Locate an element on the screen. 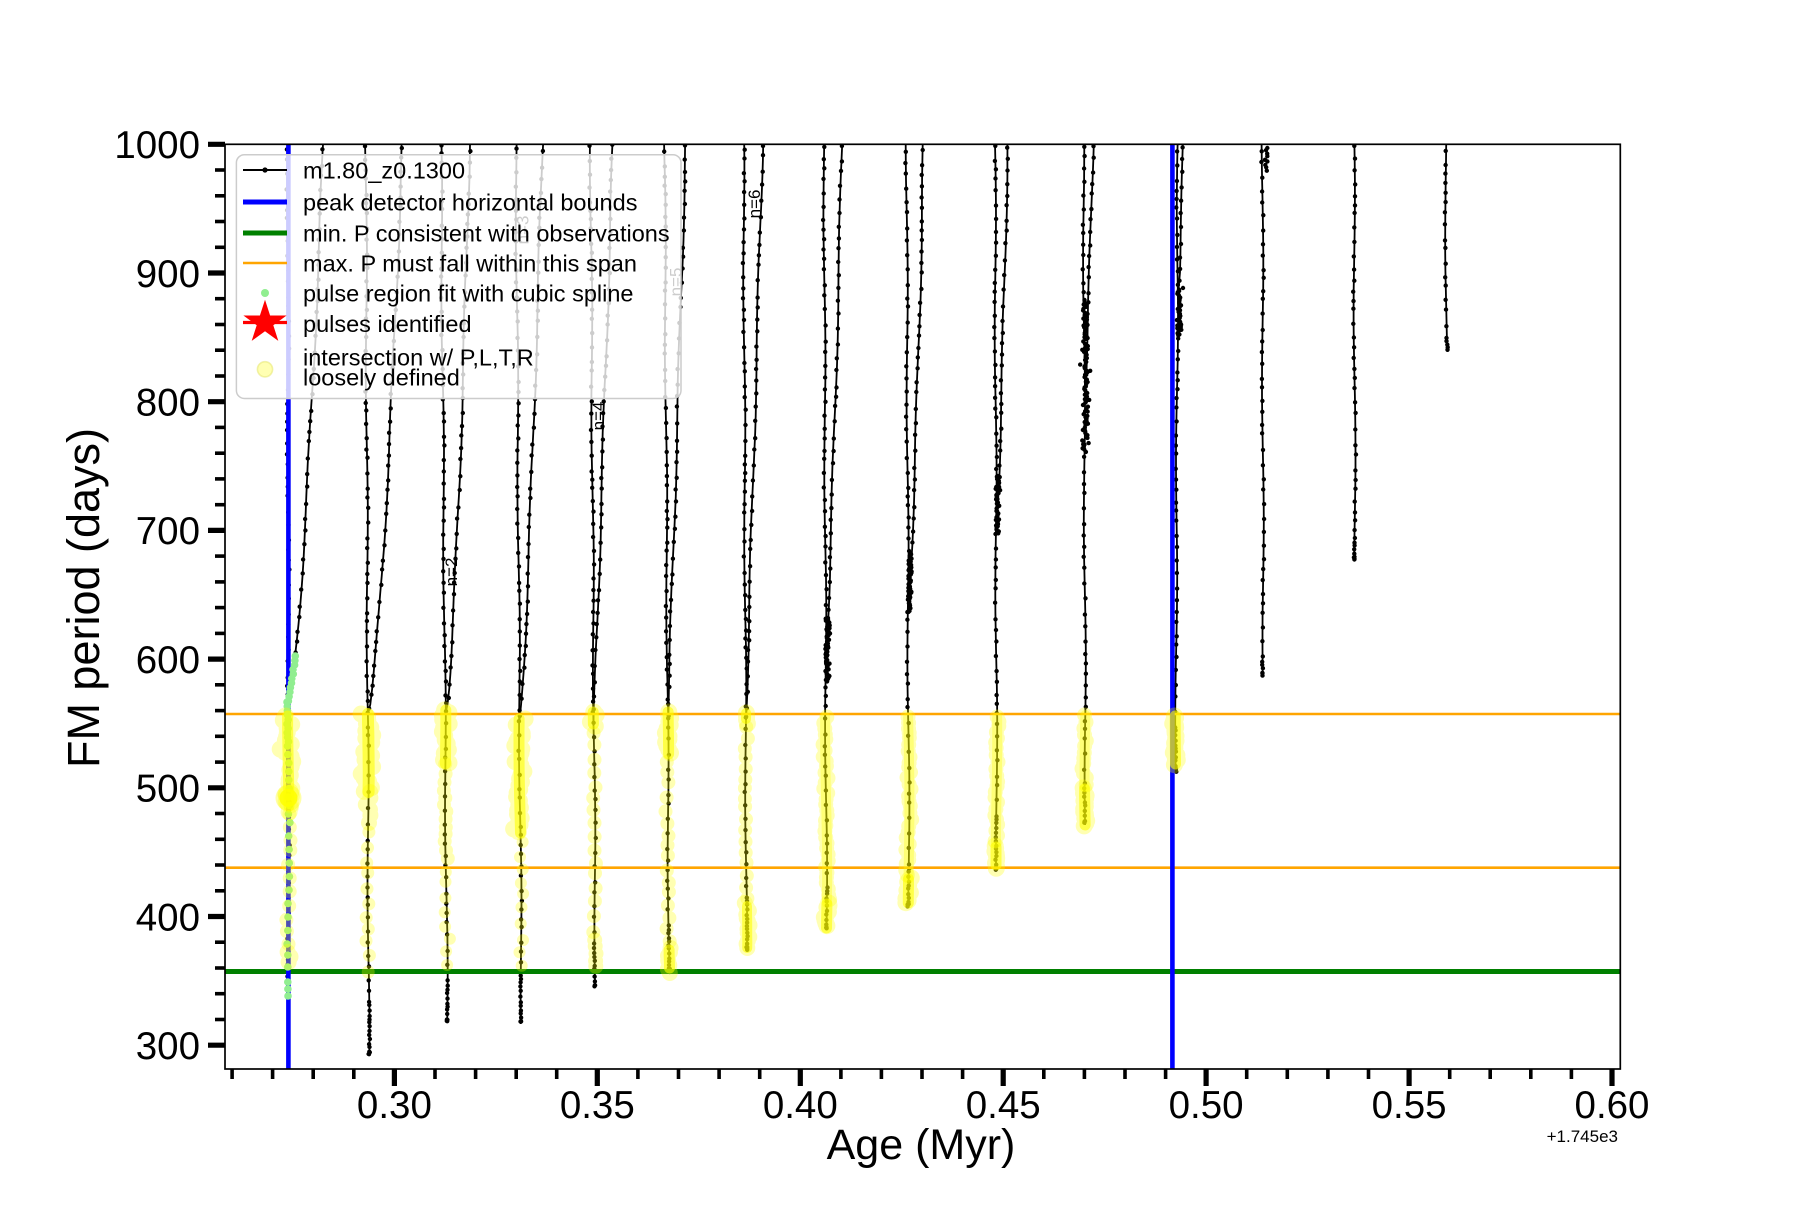 The width and height of the screenshot is (1800, 1205). svg-text: n=4 is located at coordinates (598, 416).